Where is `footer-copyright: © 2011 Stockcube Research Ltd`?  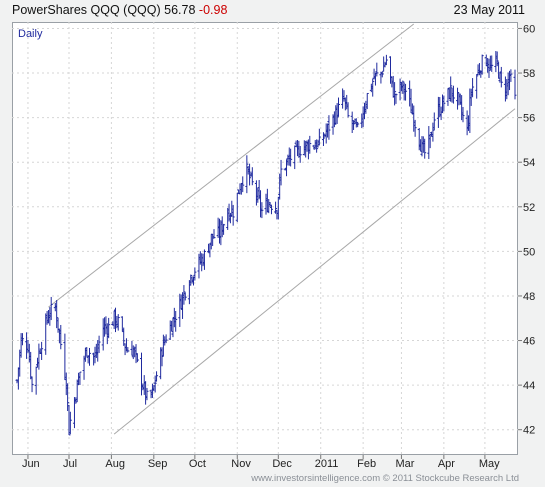
footer-copyright: © 2011 Stockcube Research Ltd is located at coordinates (450, 478).